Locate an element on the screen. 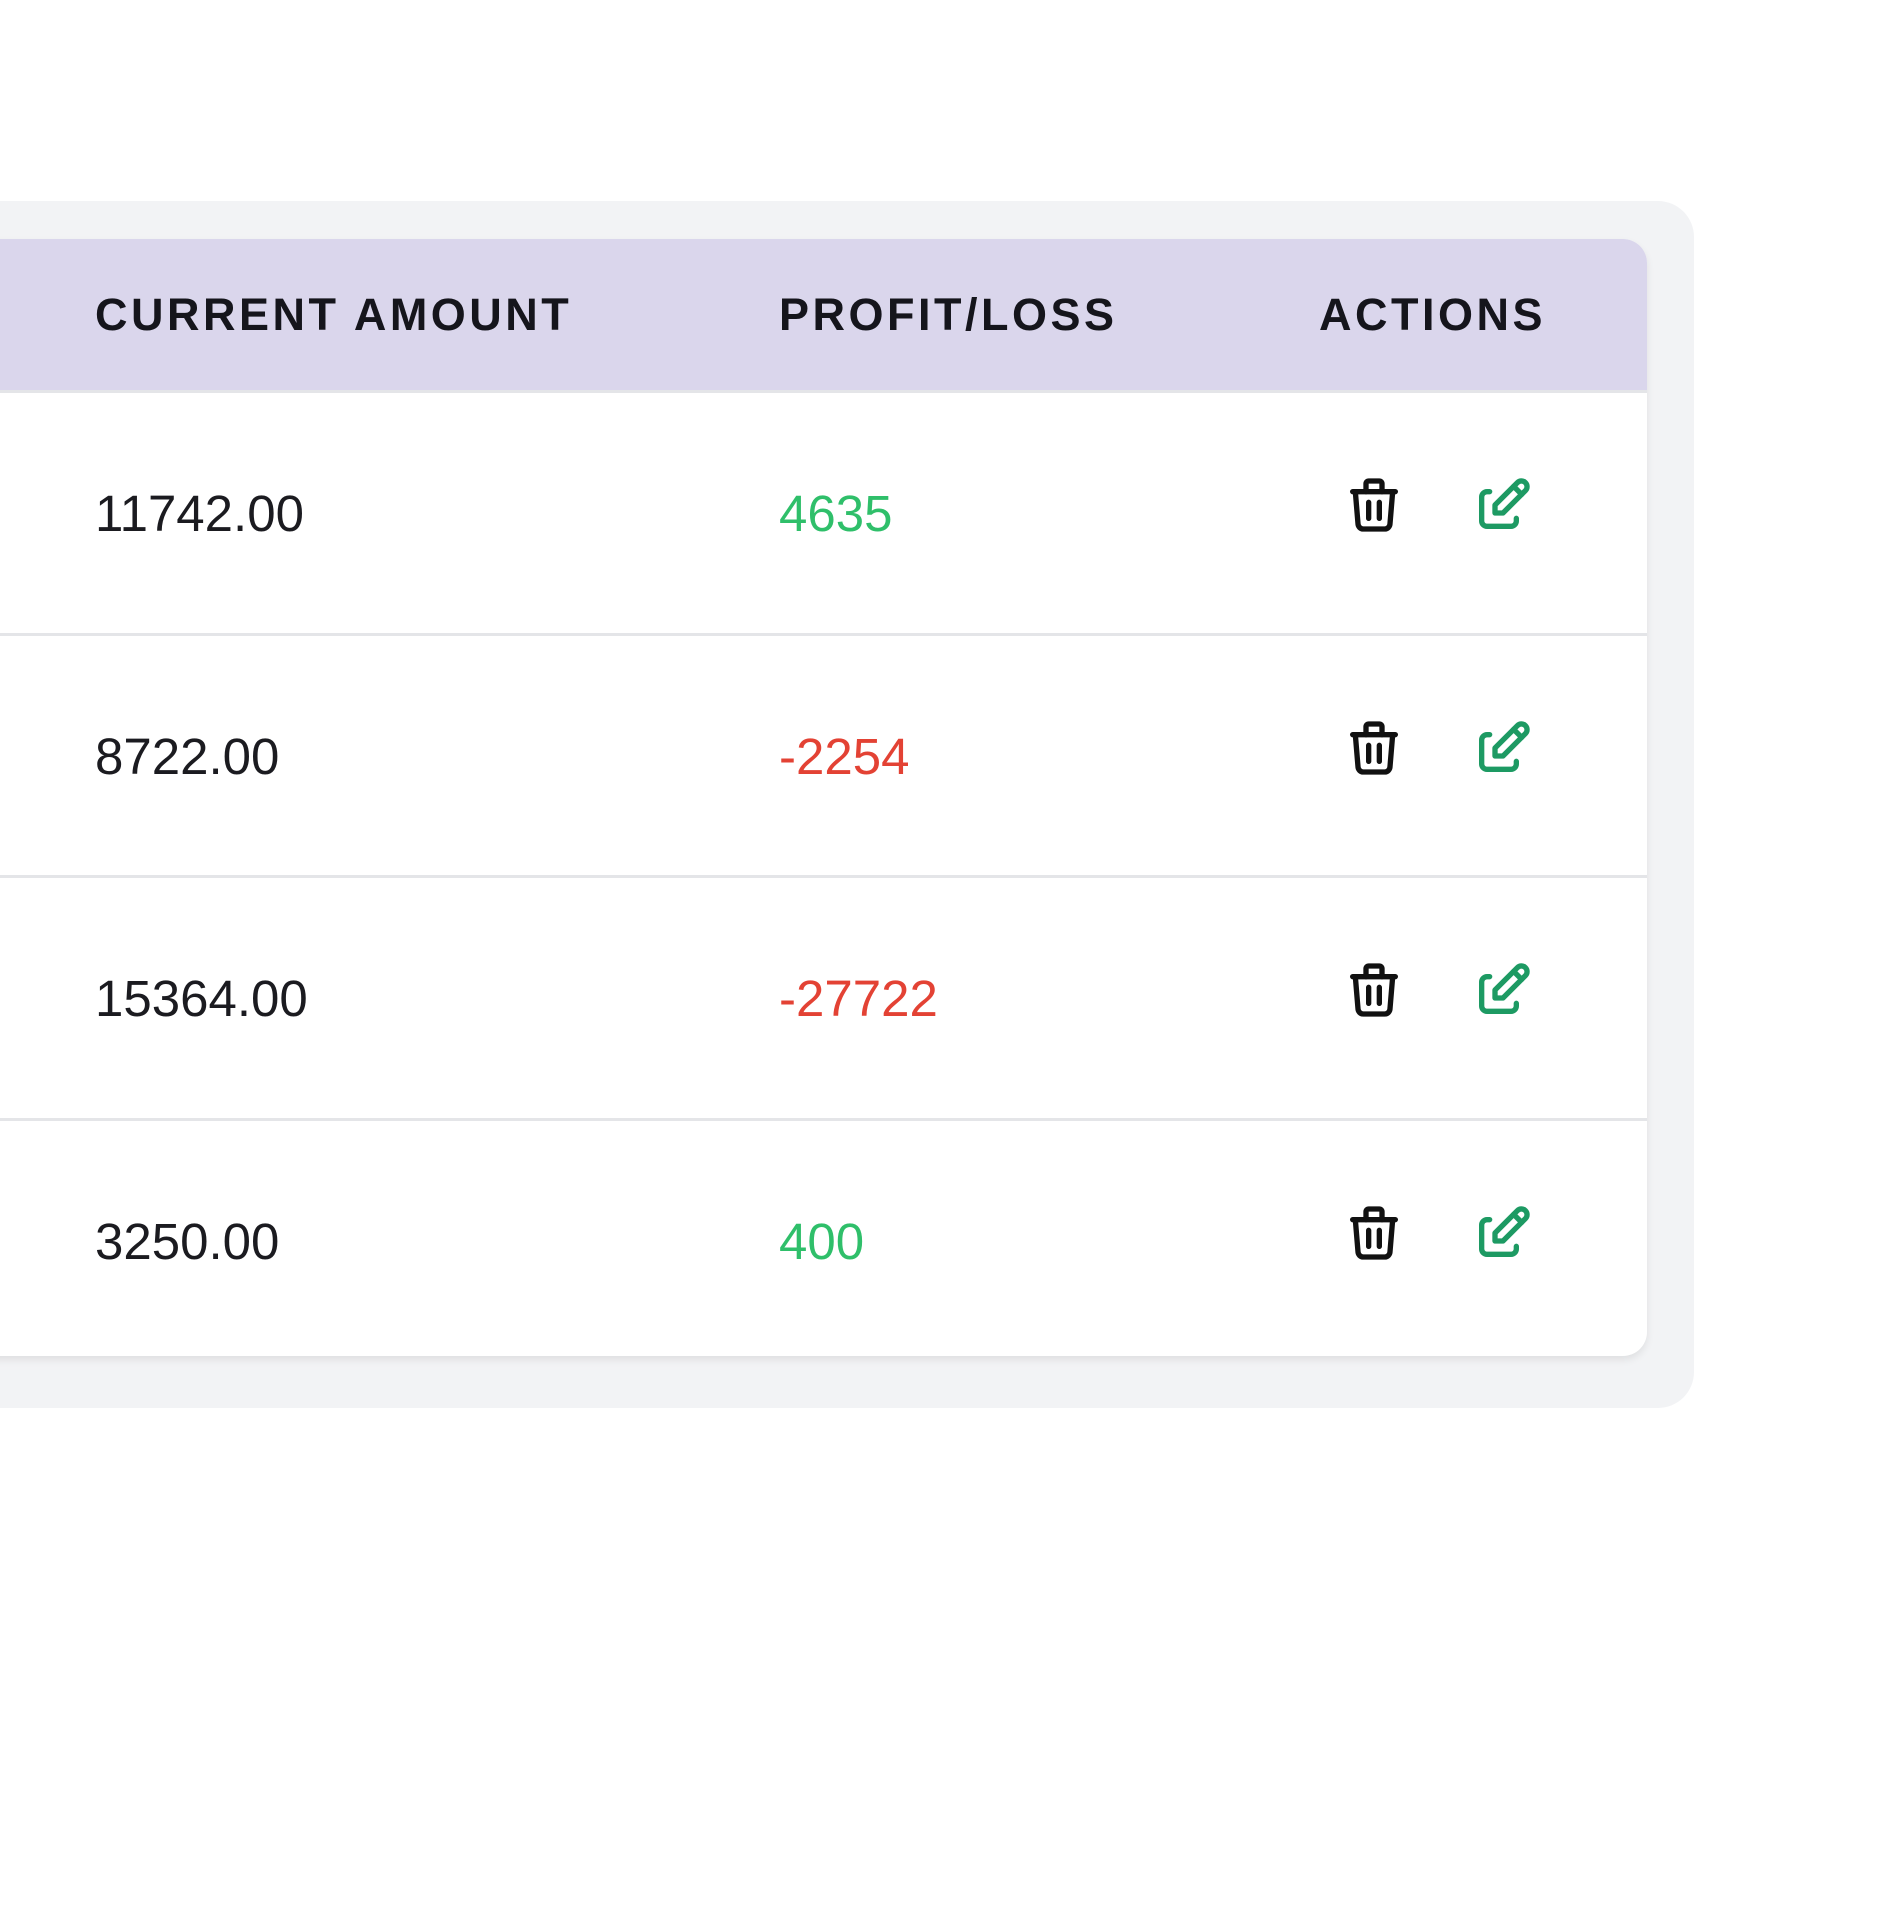  table-row: 8722.00 -2254 is located at coordinates (823, 753).